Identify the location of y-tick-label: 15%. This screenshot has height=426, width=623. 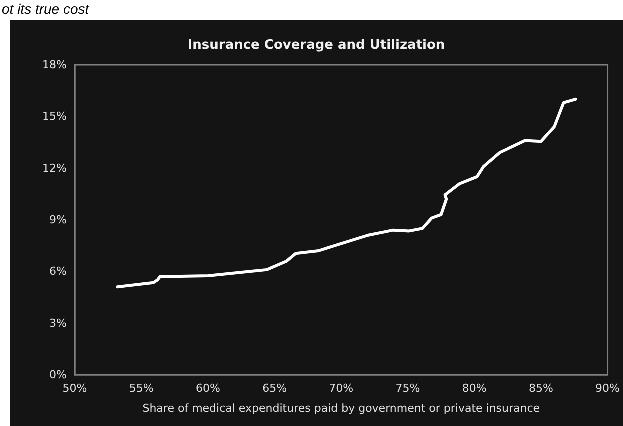
(54, 117).